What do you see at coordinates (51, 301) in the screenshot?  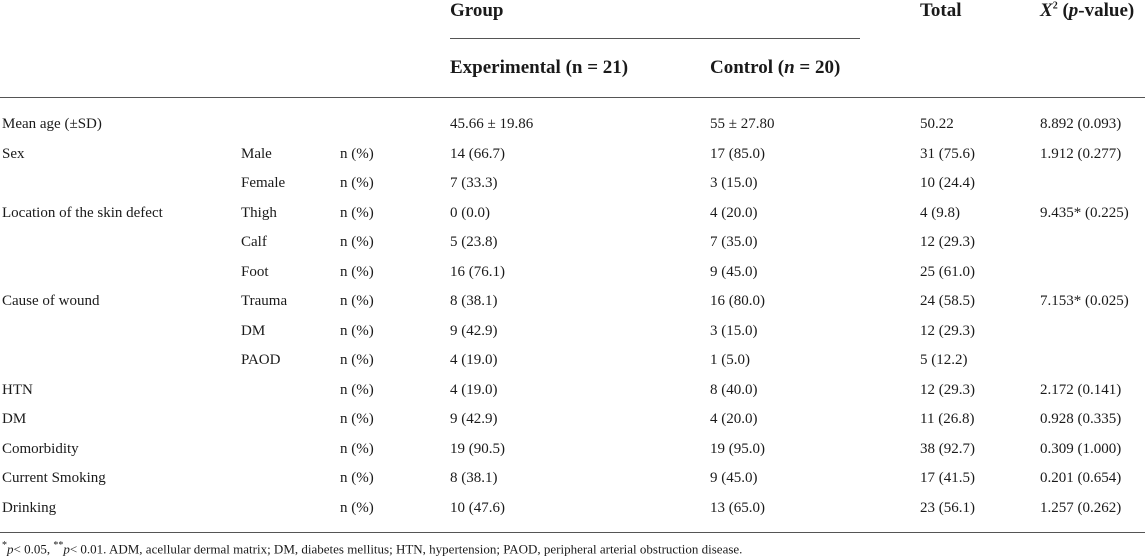 I see `row-label: Cause of wound` at bounding box center [51, 301].